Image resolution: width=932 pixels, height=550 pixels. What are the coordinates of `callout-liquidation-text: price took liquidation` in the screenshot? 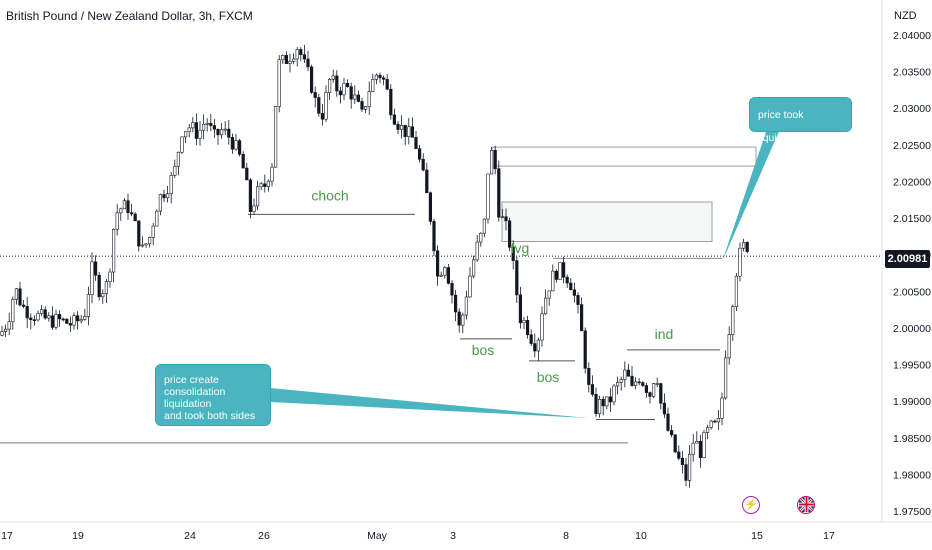 It's located at (782, 126).